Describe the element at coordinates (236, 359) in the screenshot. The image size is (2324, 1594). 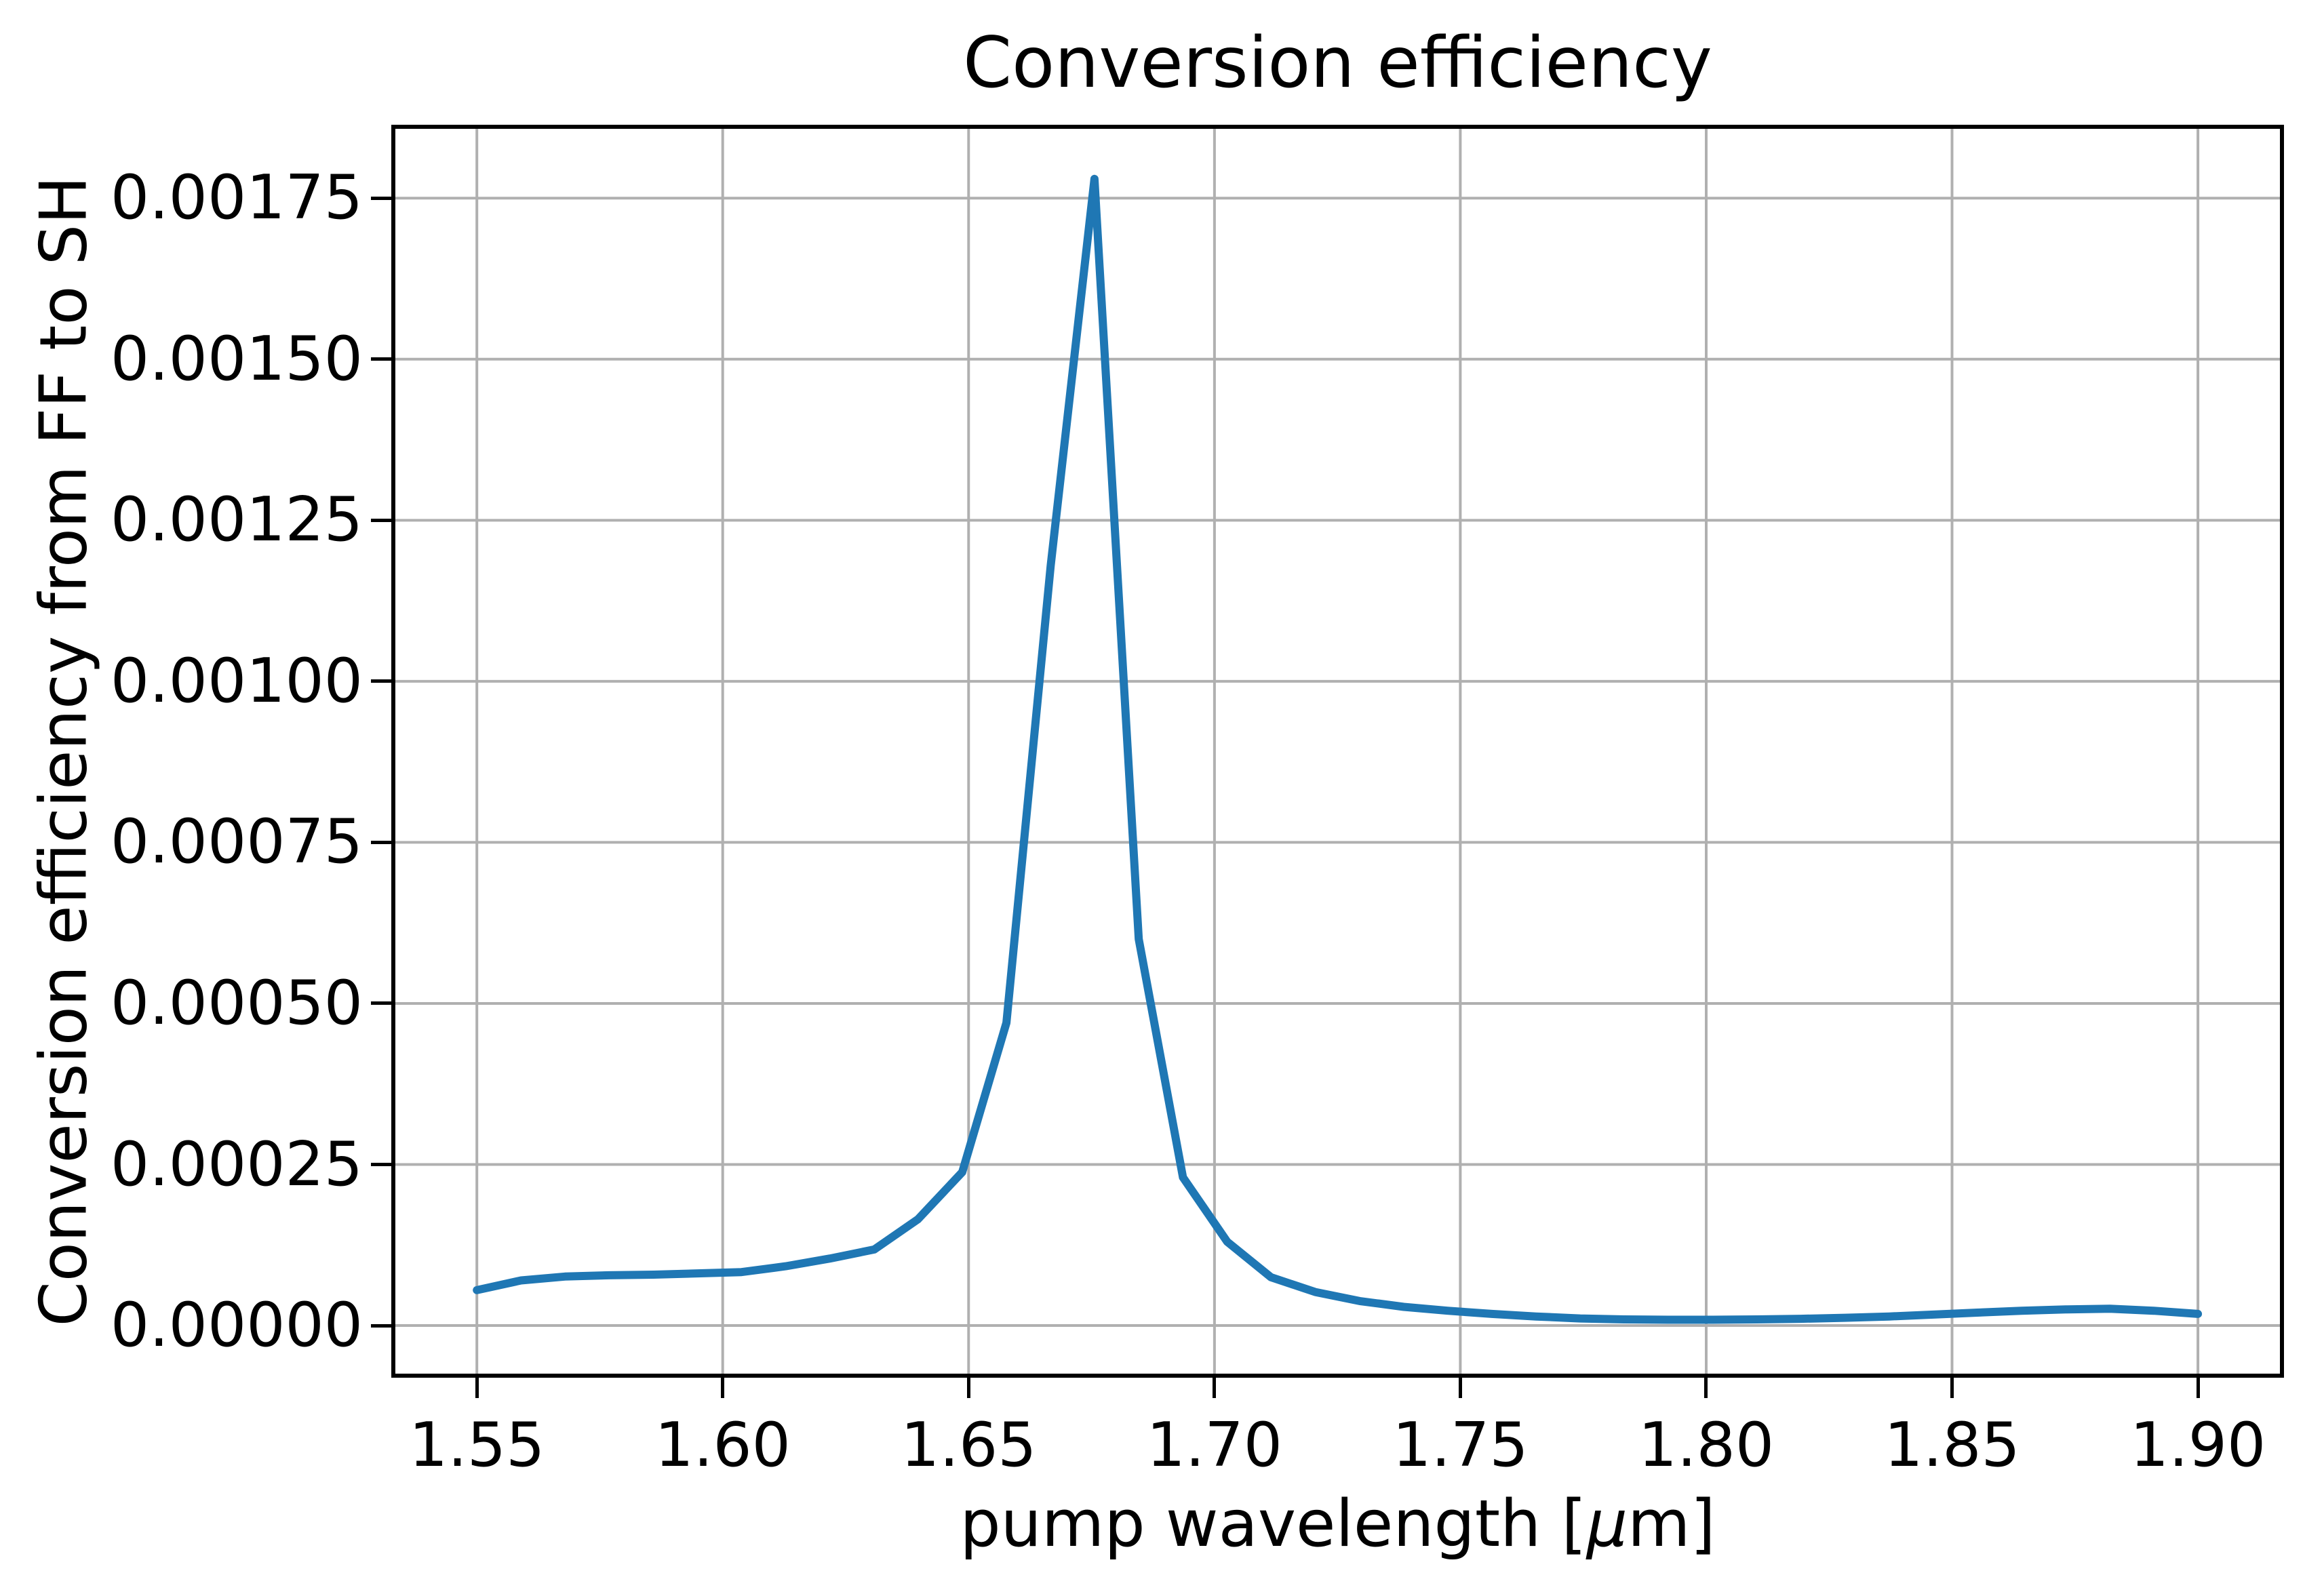
I see `y-tick-label: 0.00150` at that location.